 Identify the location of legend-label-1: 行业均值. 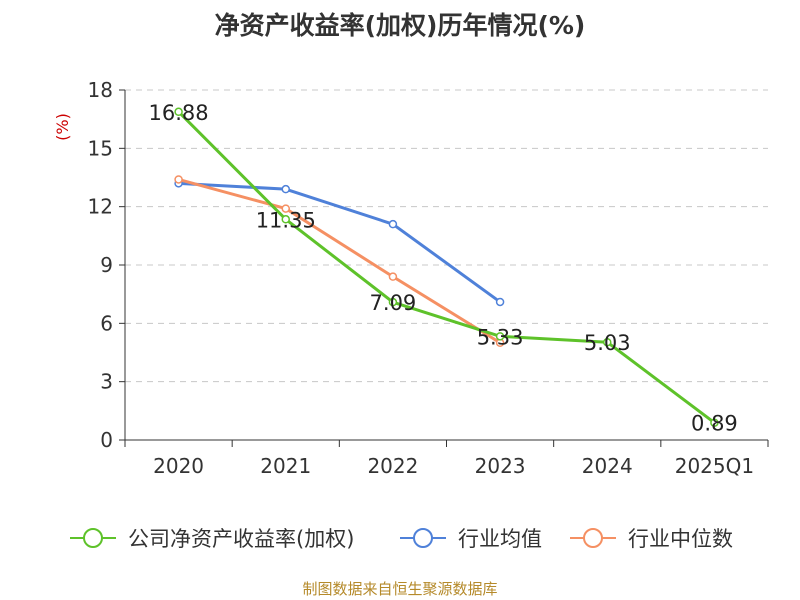
(500, 539).